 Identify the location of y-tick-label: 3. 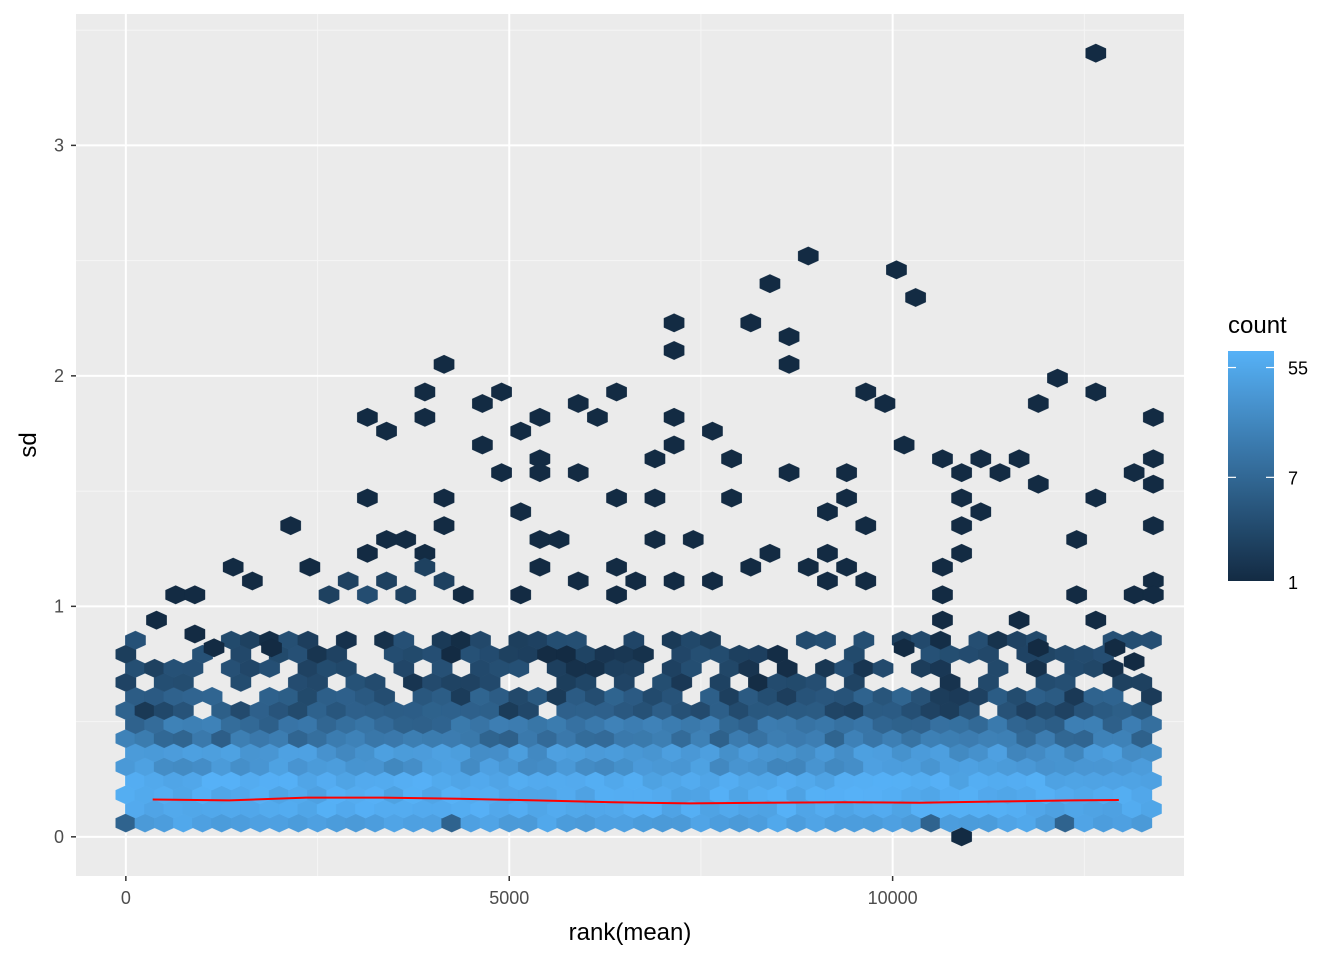
(59, 145).